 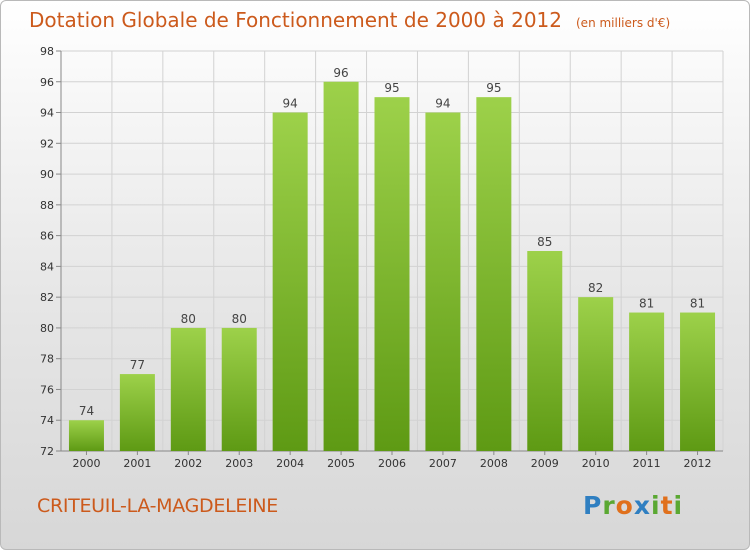 What do you see at coordinates (647, 463) in the screenshot?
I see `x-tick-label: 2011` at bounding box center [647, 463].